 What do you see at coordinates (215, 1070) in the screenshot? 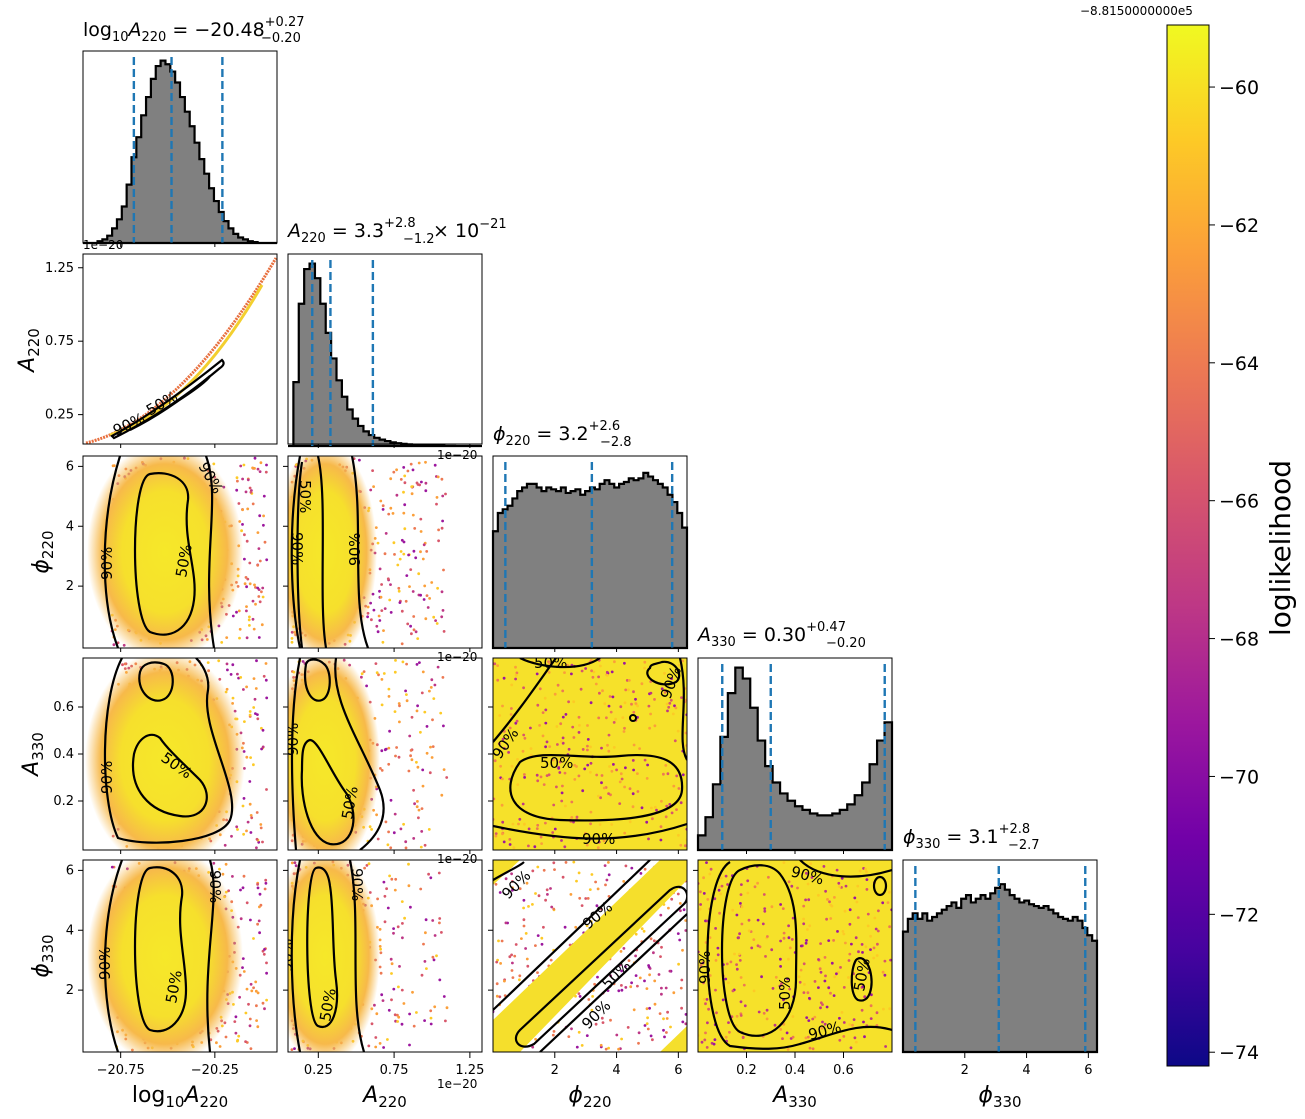
I see `x-tick-label: −20.25` at bounding box center [215, 1070].